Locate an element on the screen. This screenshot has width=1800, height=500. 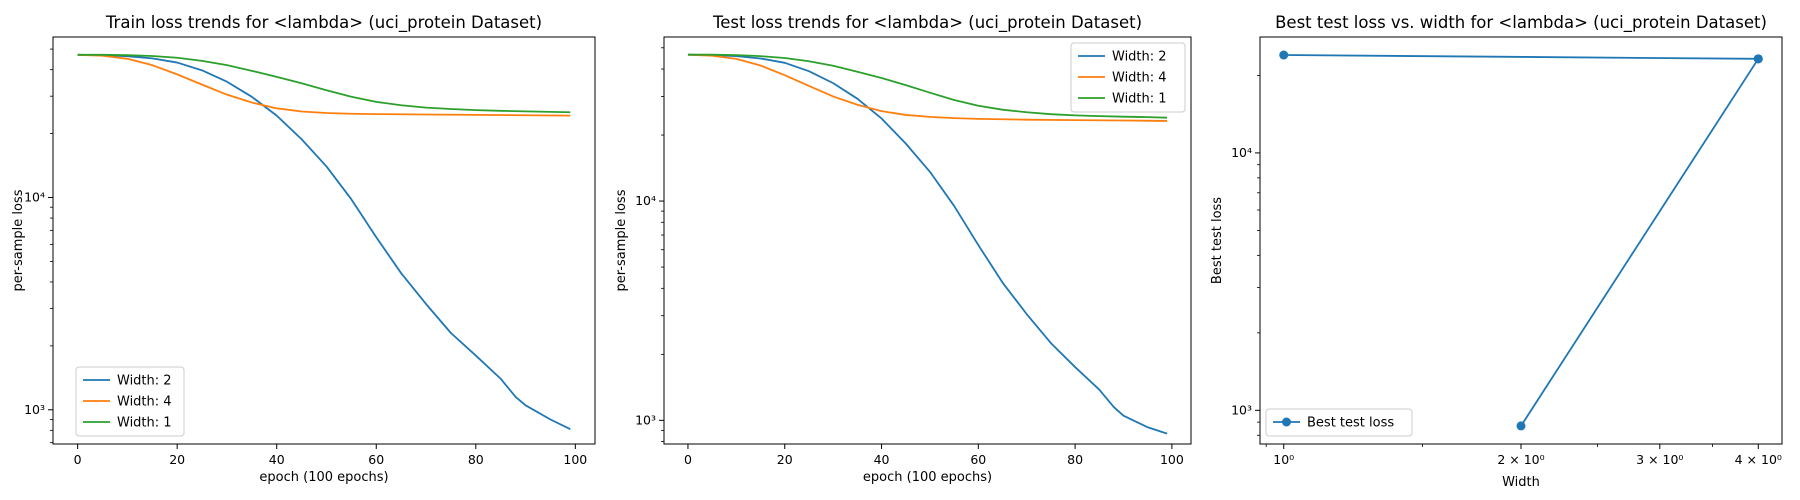
x-tick-label: 4 × 10⁰ is located at coordinates (1758, 459).